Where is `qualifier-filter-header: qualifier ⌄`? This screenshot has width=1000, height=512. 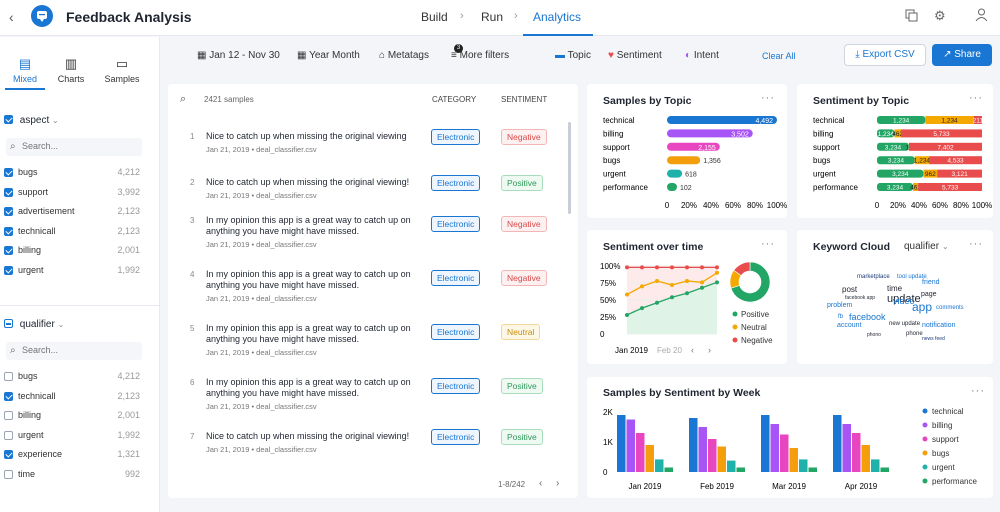 qualifier-filter-header: qualifier ⌄ is located at coordinates (34, 324).